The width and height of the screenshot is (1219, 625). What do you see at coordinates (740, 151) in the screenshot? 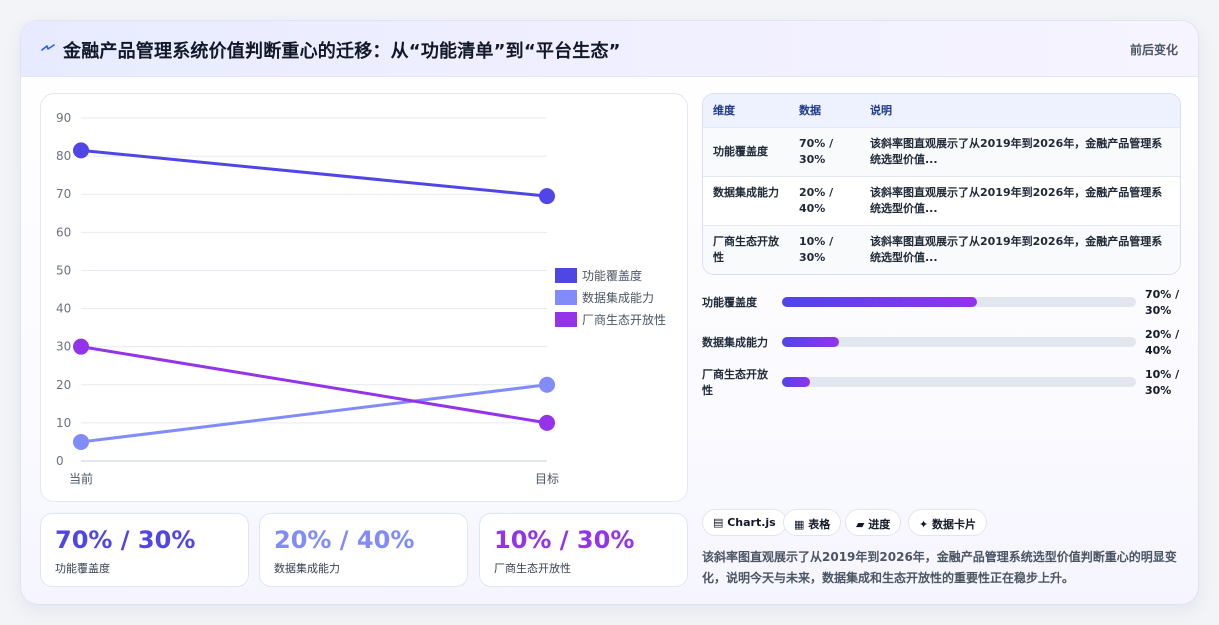
I see `table-cell-dimension: 功能覆盖度` at bounding box center [740, 151].